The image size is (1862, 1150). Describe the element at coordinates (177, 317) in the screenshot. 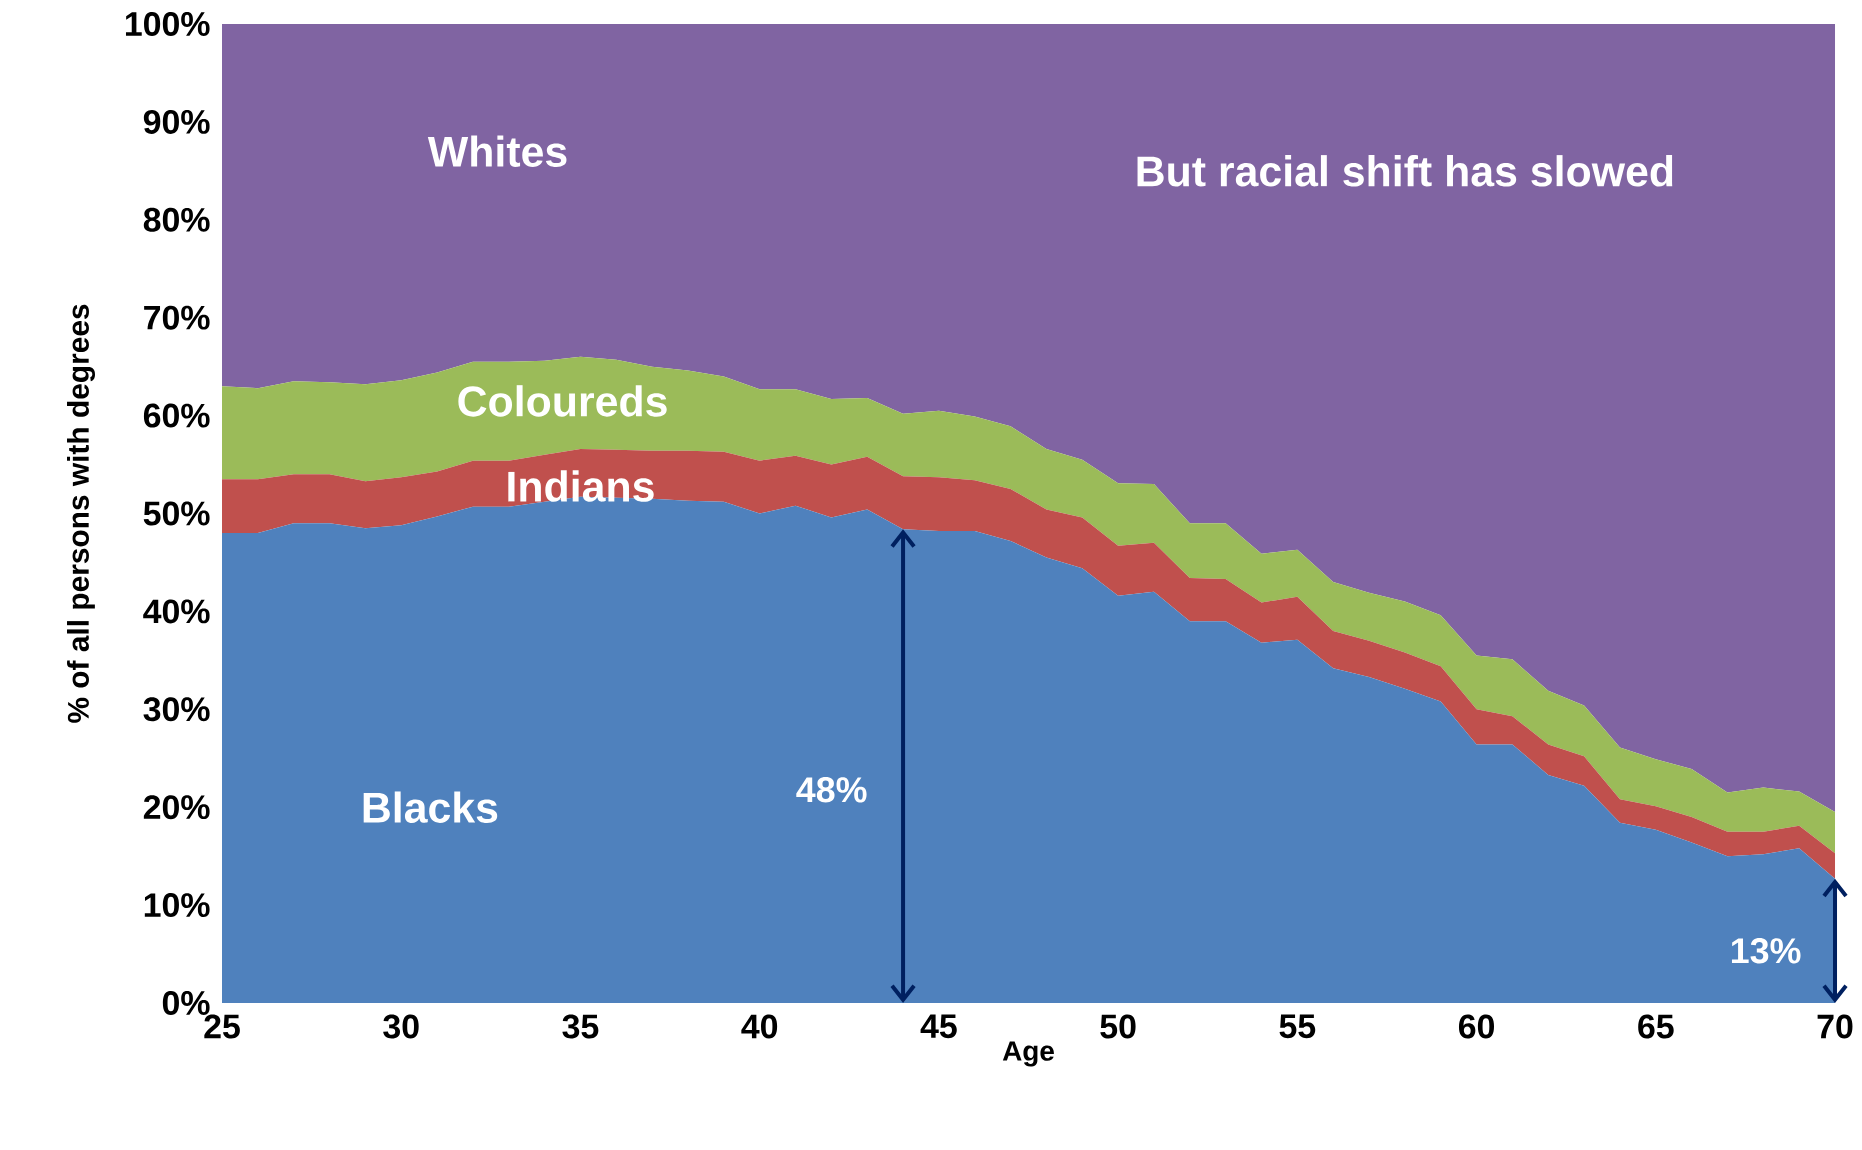

I see `y-tick-label: 70%` at that location.